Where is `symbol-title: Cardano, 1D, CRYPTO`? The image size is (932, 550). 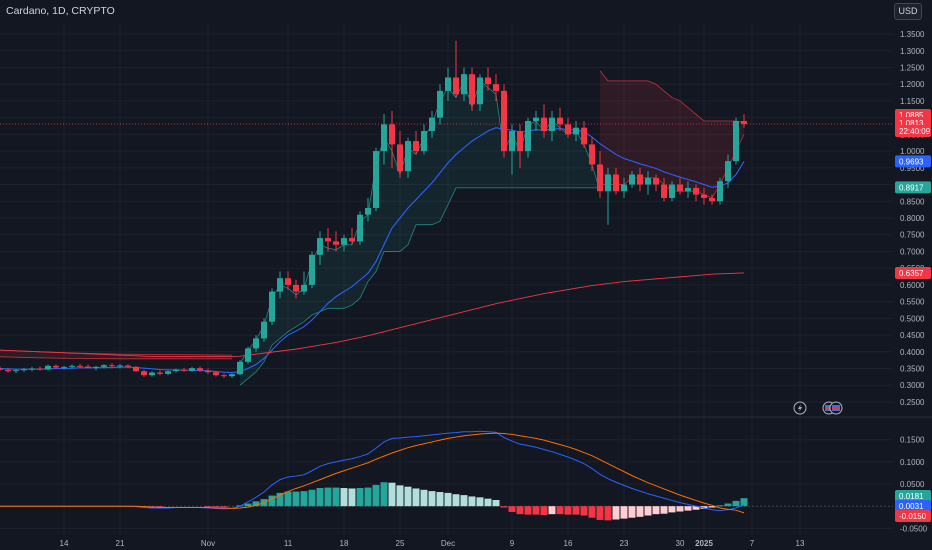 symbol-title: Cardano, 1D, CRYPTO is located at coordinates (60, 11).